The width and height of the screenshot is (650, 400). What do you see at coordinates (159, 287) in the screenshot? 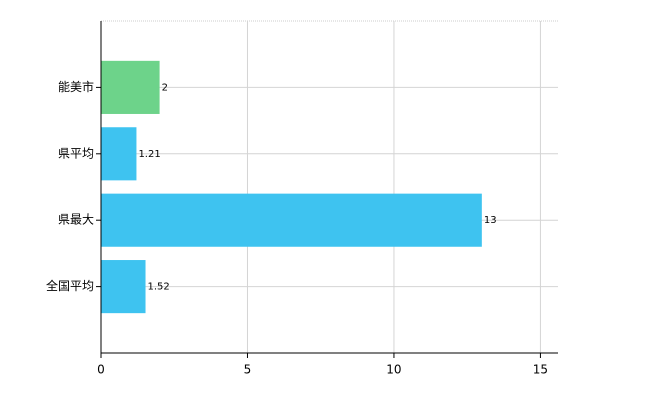
I see `value-label: 1.52` at bounding box center [159, 287].